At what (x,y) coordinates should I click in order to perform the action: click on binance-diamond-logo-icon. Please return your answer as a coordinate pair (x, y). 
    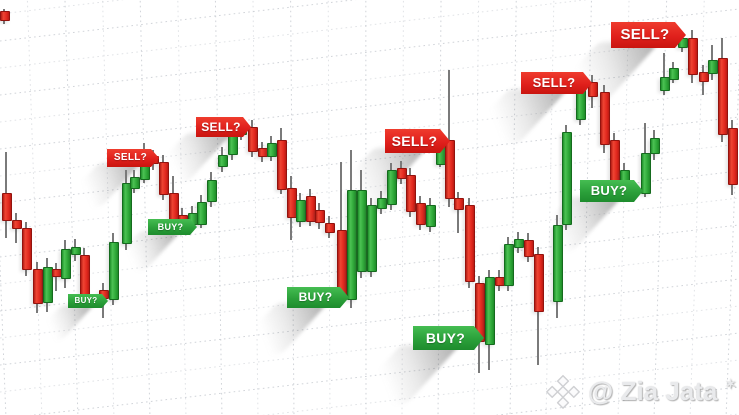
    Looking at the image, I should click on (563, 391).